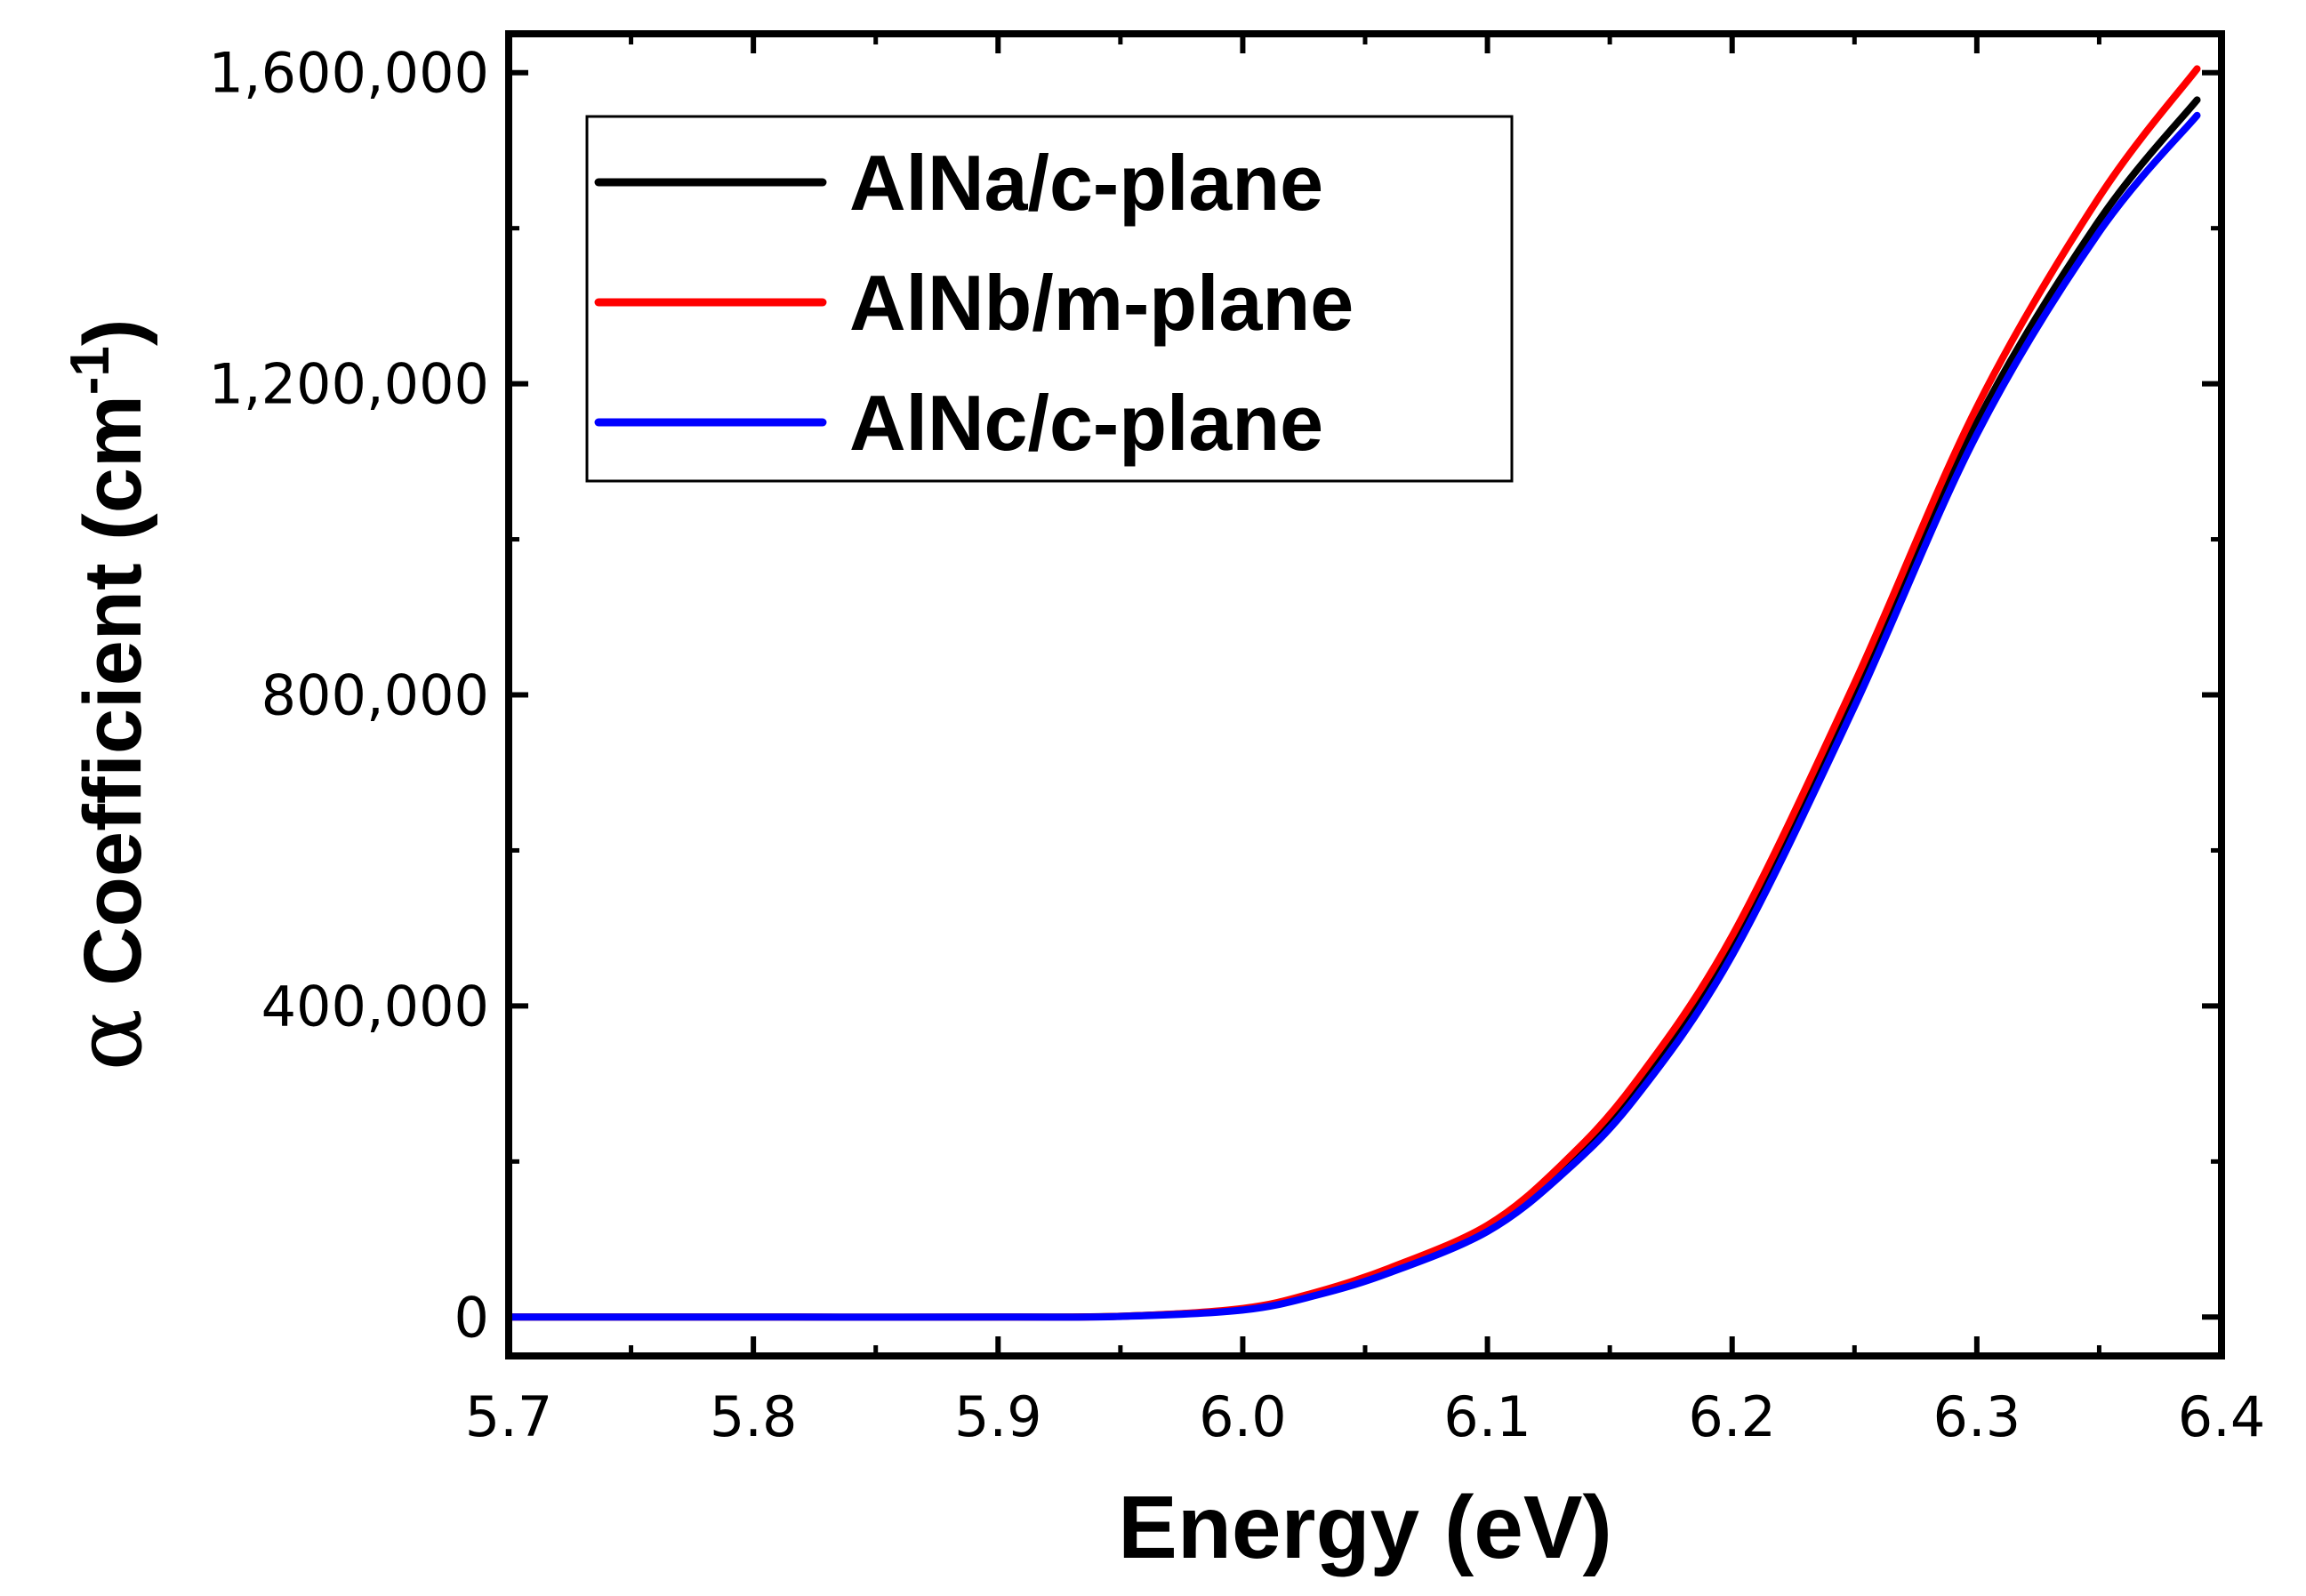 This screenshot has width=2306, height=1596. Describe the element at coordinates (375, 695) in the screenshot. I see `y-tick-label: 800,000` at that location.